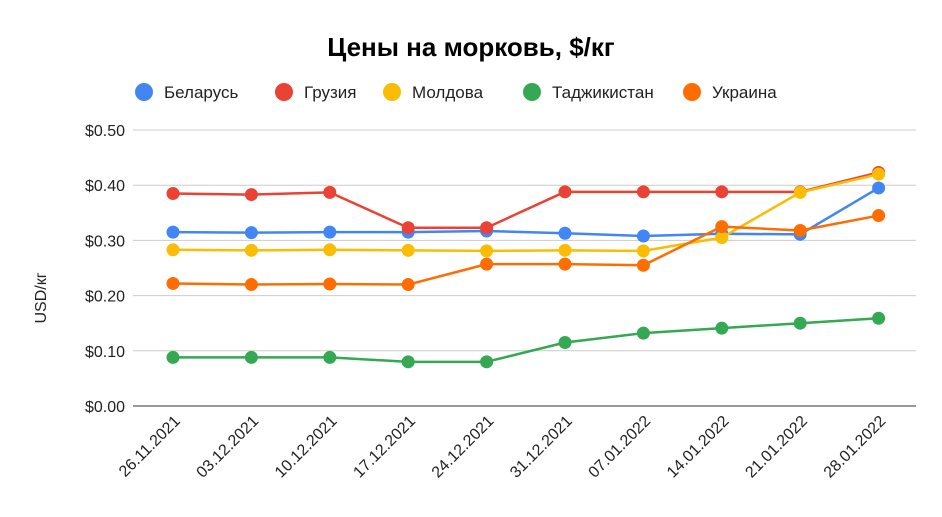 Image resolution: width=942 pixels, height=517 pixels. Describe the element at coordinates (776, 447) in the screenshot. I see `x-tick-label: 21.01.2022` at that location.